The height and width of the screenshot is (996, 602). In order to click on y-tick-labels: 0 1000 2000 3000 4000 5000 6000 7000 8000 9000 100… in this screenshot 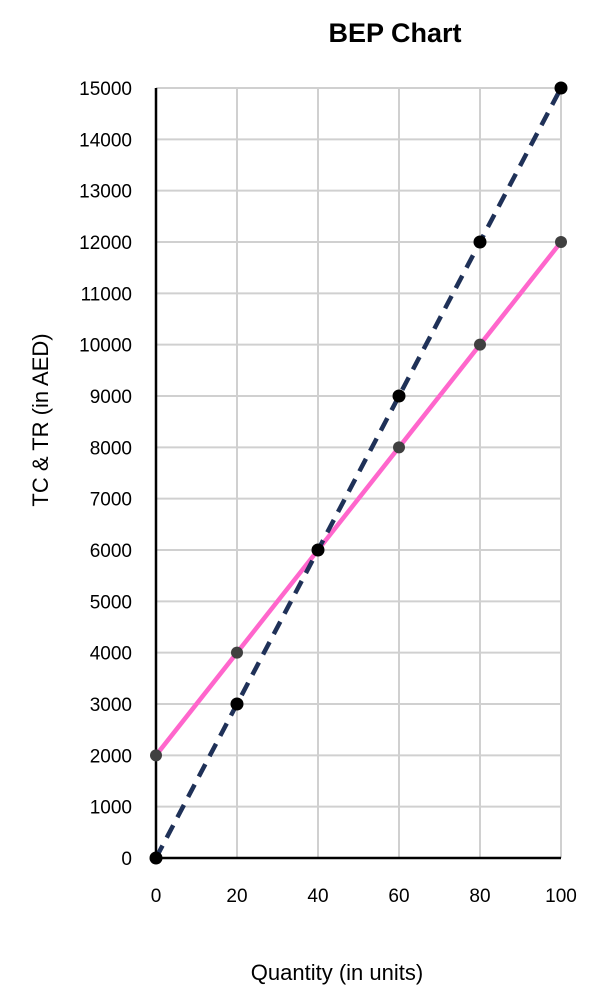, I will do `click(105, 474)`.